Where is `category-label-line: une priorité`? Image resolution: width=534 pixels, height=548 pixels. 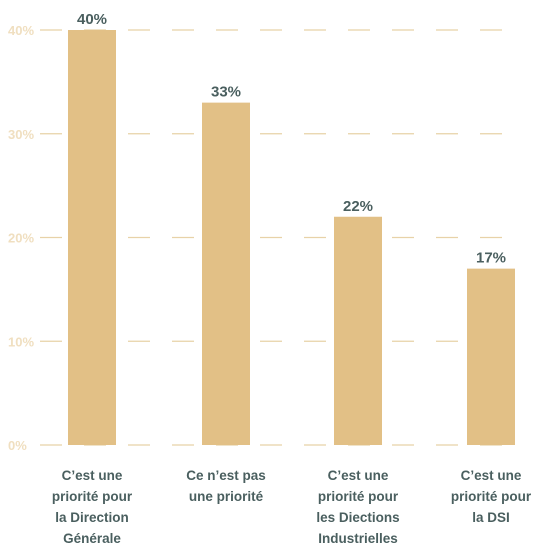
category-label-line: une priorité is located at coordinates (226, 496).